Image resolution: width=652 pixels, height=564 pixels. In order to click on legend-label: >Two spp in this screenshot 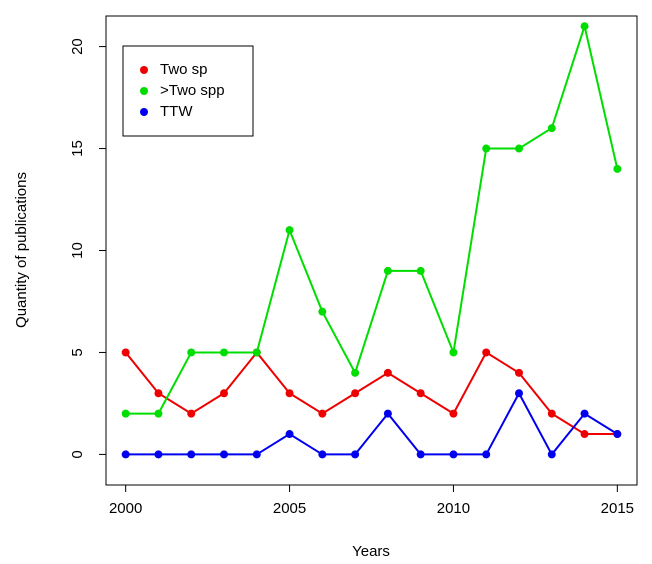, I will do `click(192, 90)`.